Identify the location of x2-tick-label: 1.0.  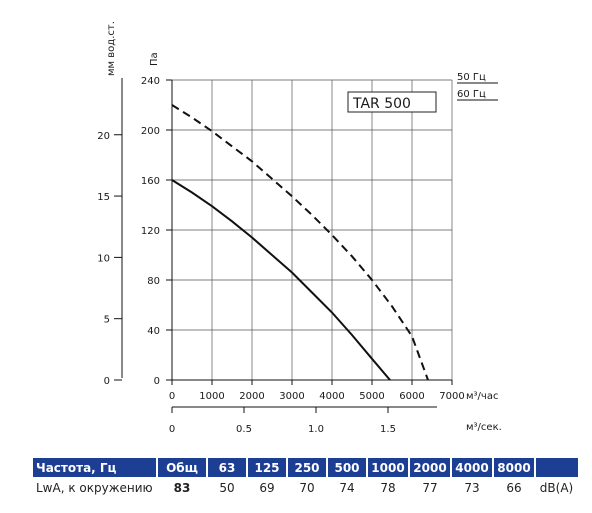
(316, 429).